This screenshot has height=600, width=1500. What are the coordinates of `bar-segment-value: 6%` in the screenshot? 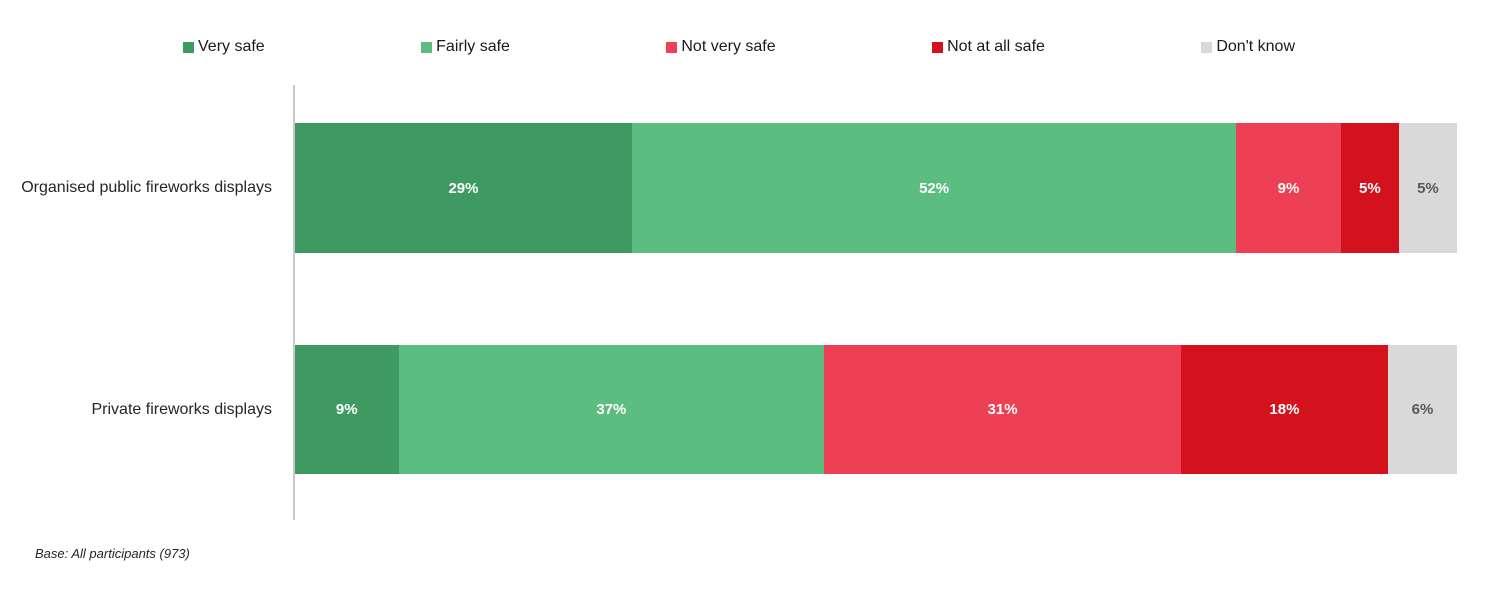 It's located at (1422, 409).